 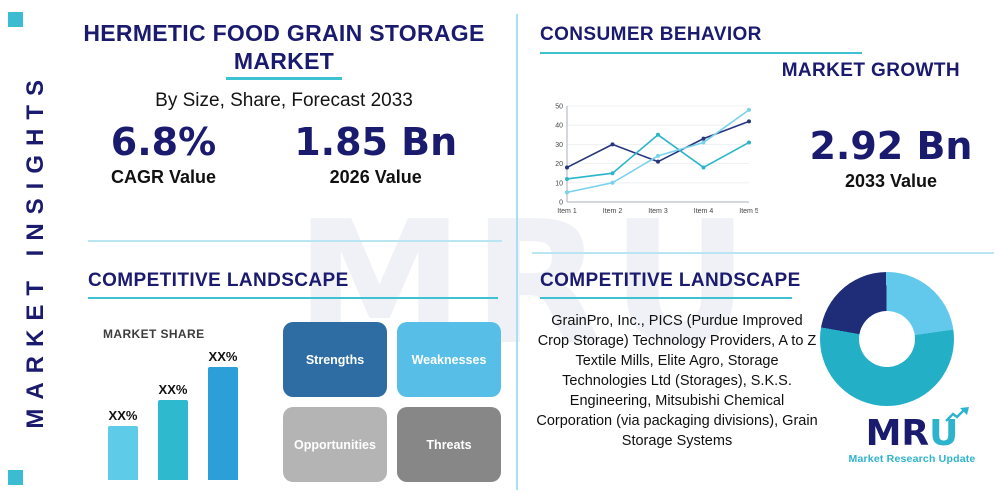 I want to click on competitive-landscape-left-underline, so click(x=293, y=298).